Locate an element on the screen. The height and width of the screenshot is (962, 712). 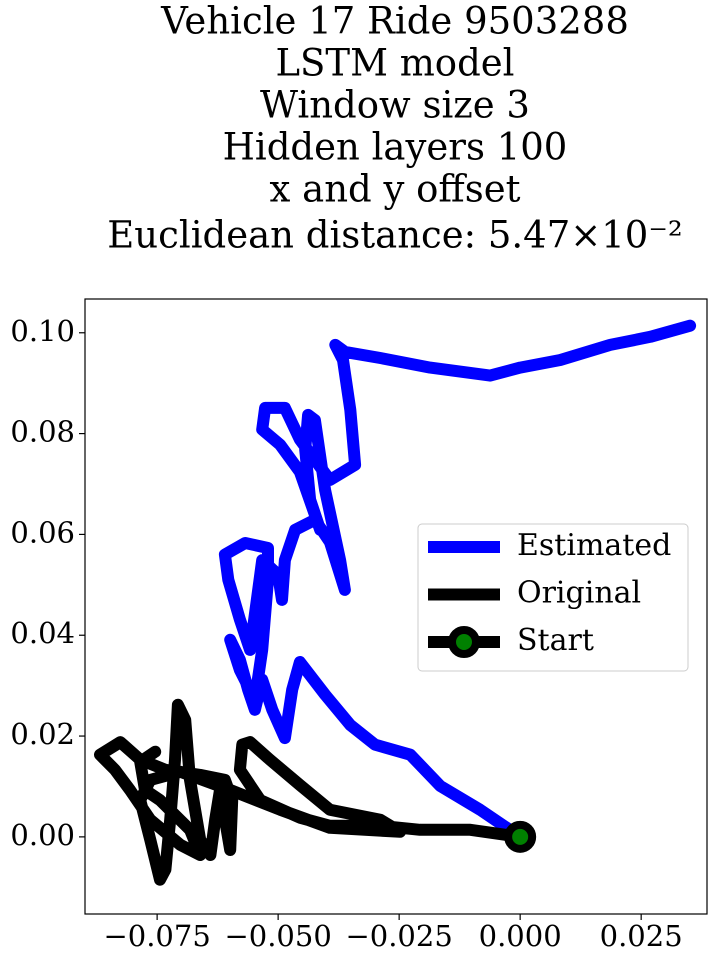
y-tick-label: 0.02 is located at coordinates (42, 734).